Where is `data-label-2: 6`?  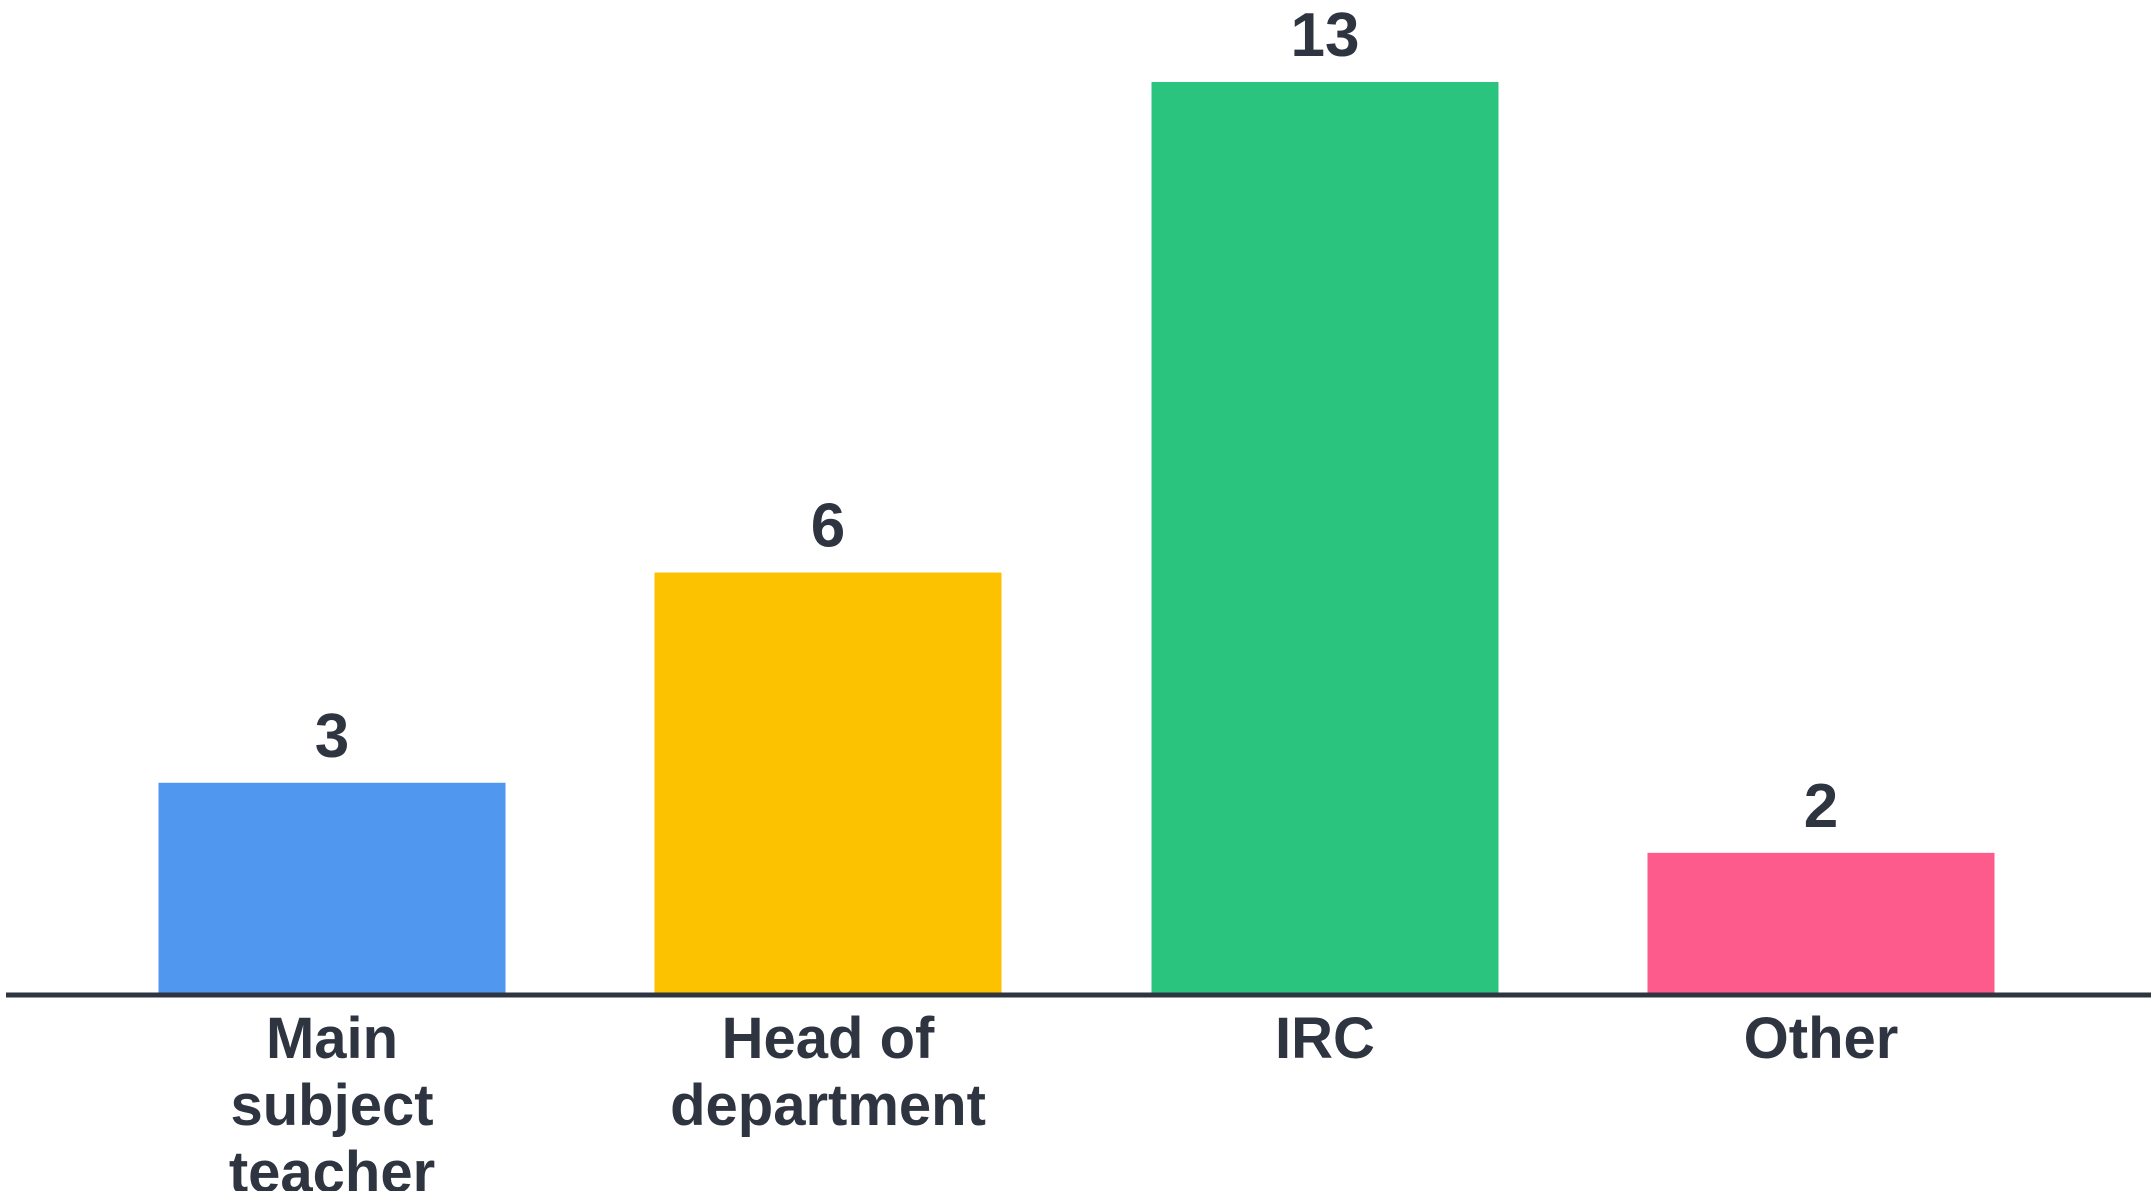
data-label-2: 6 is located at coordinates (828, 526).